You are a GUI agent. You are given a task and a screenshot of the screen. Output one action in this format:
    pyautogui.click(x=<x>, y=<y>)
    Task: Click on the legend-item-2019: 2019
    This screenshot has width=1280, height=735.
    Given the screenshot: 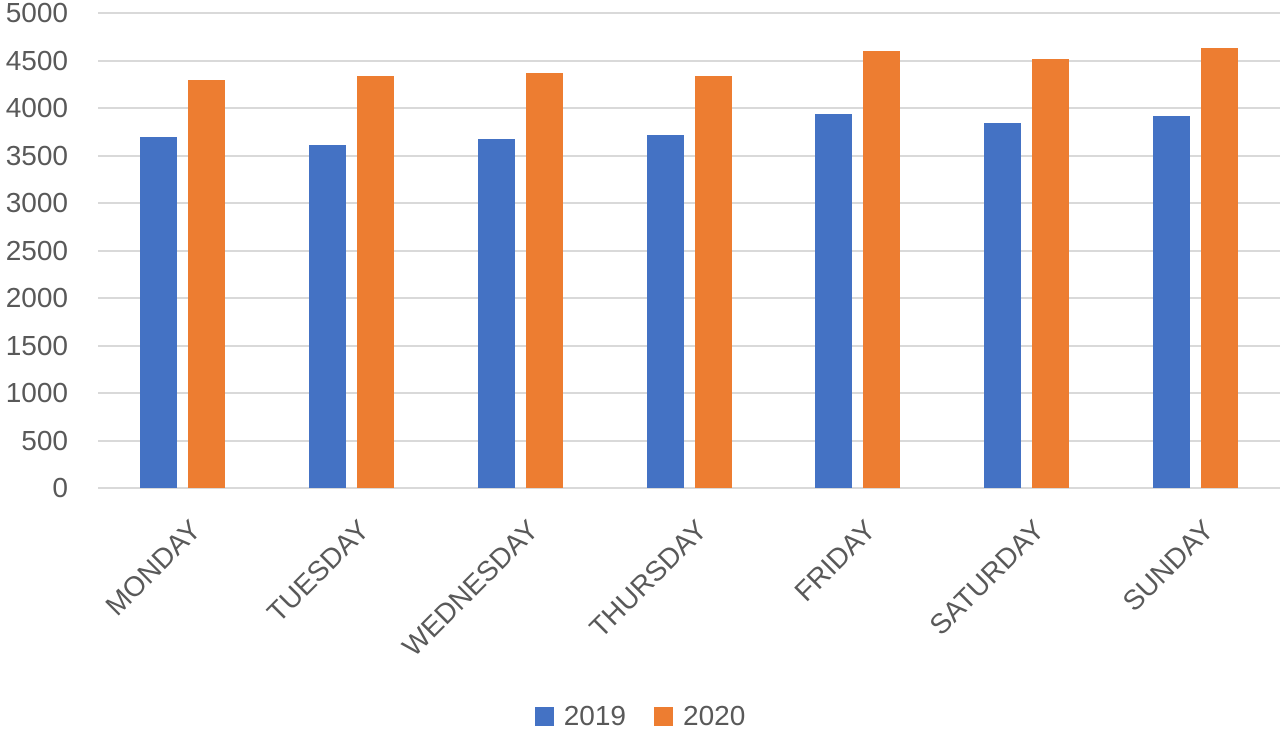 What is the action you would take?
    pyautogui.click(x=580, y=715)
    